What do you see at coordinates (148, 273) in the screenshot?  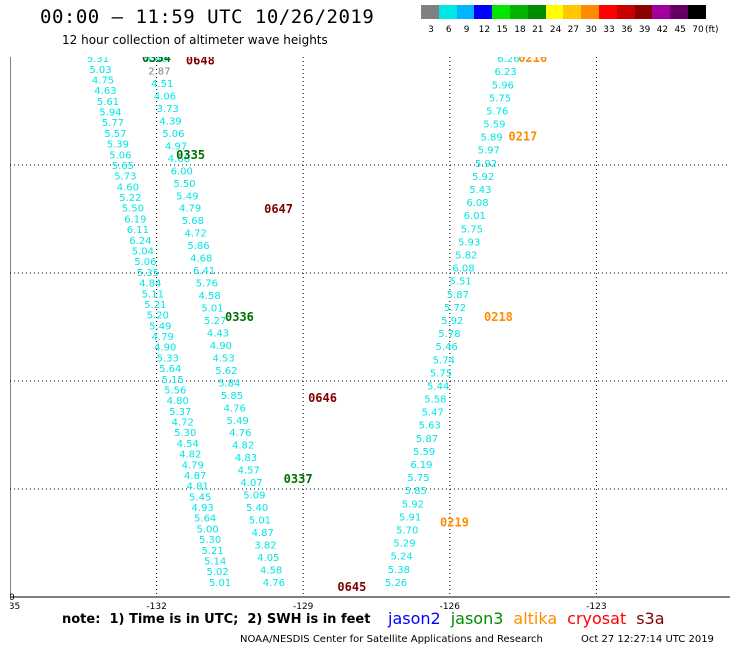 I see `wave-height-value: 5.35` at bounding box center [148, 273].